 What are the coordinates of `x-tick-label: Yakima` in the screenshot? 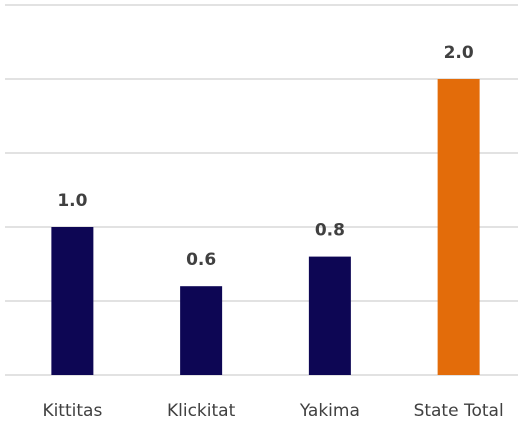 It's located at (329, 411).